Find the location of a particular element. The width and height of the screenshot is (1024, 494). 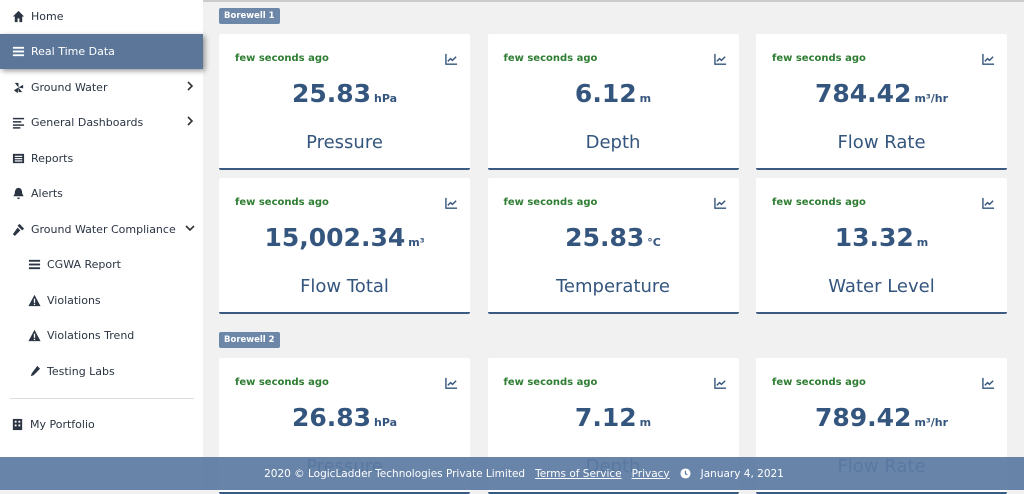

terms-link: Terms of Service is located at coordinates (578, 473).